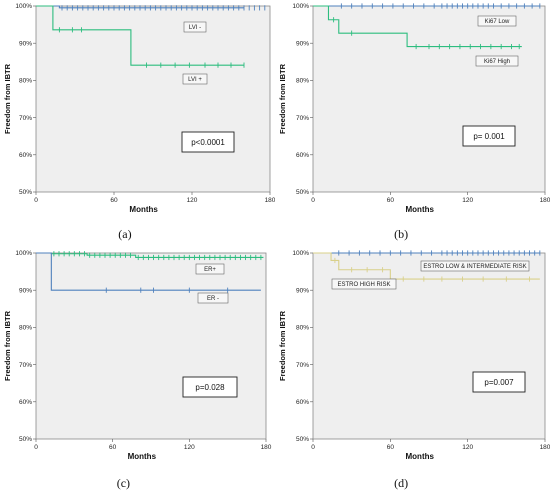  I want to click on legend-label: ESTRO LOW & INTERMEDIATE RISK, so click(474, 267).